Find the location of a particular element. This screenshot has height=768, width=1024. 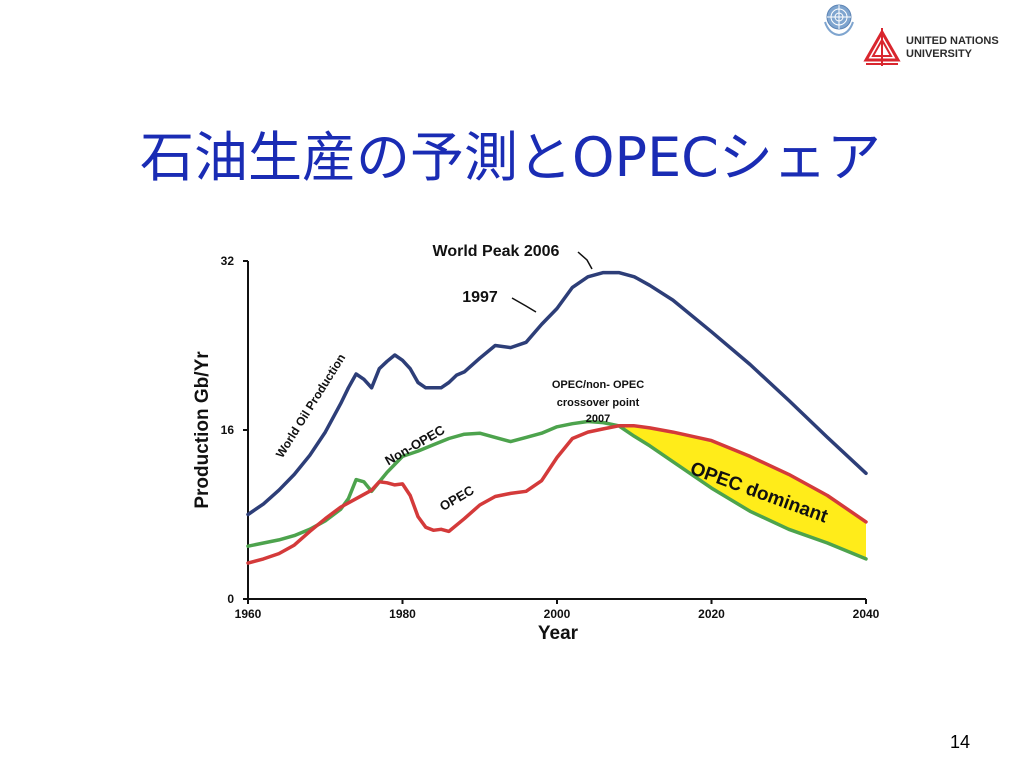

x-axis-title: Year is located at coordinates (558, 633).